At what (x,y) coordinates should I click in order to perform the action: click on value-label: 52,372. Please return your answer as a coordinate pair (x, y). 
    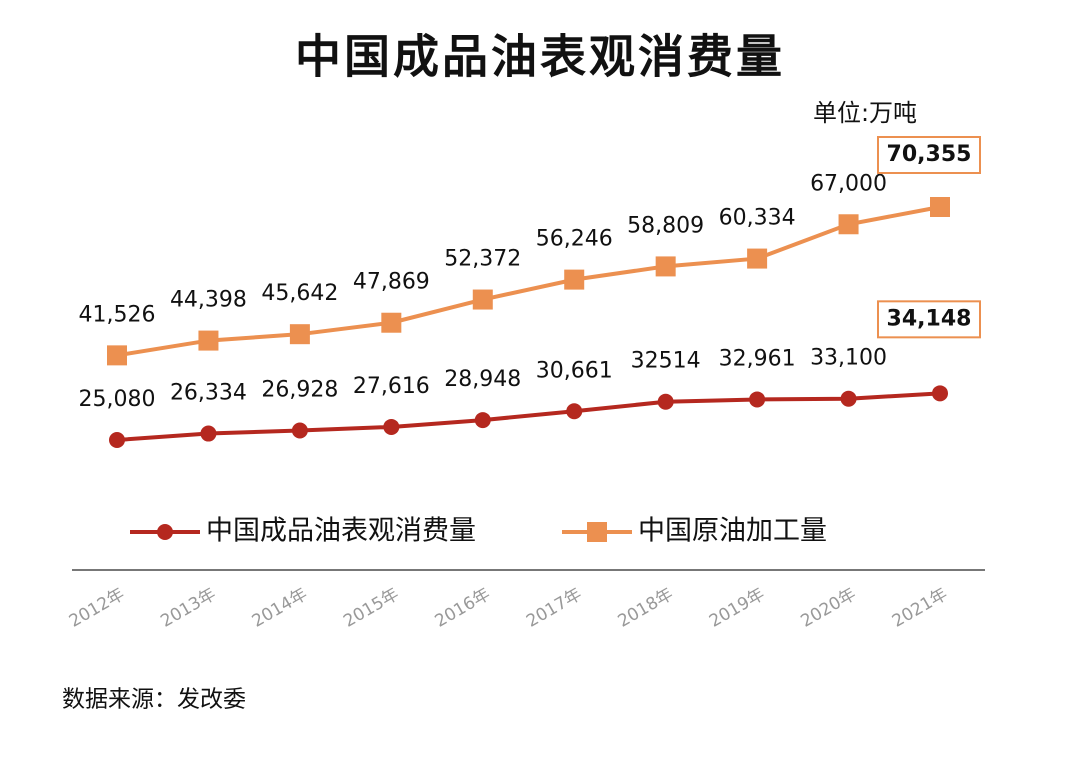
    Looking at the image, I should click on (482, 259).